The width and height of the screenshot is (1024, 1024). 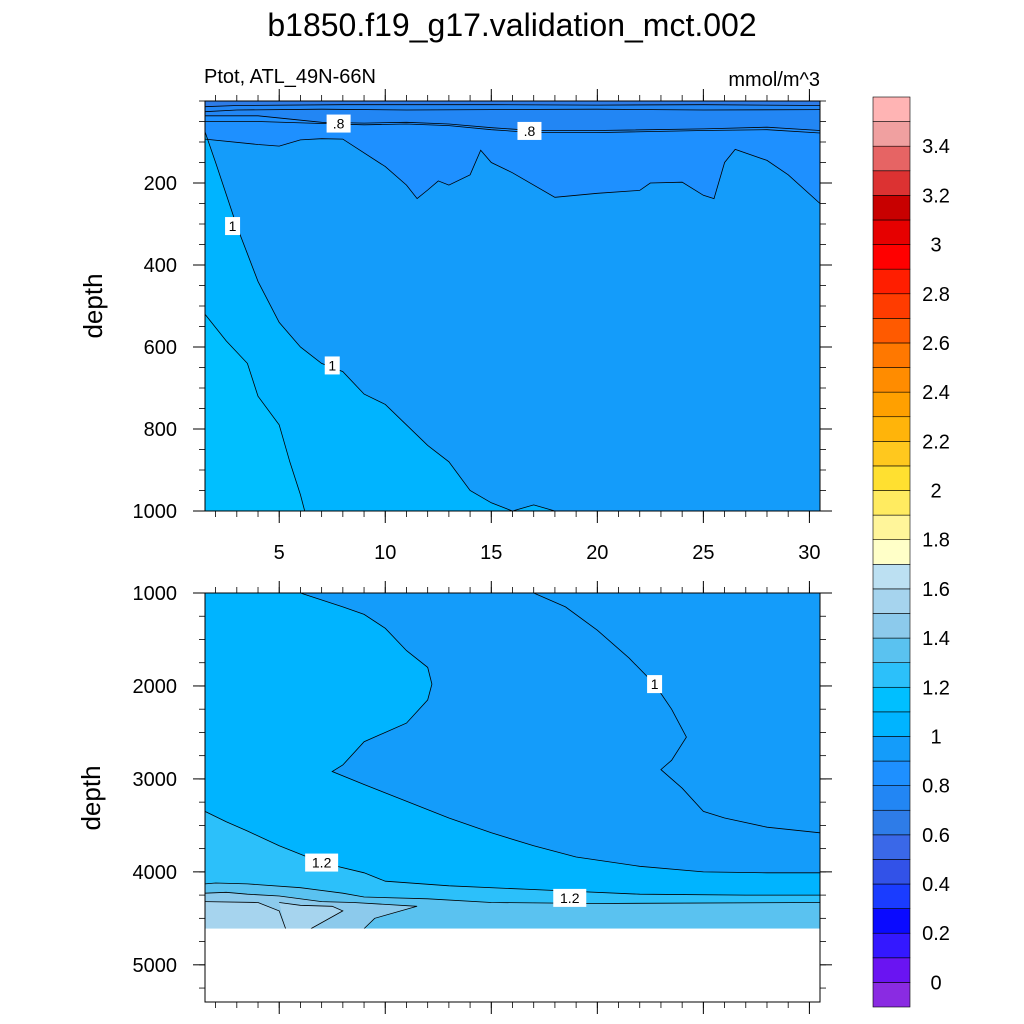 What do you see at coordinates (160, 266) in the screenshot?
I see `y-tick-label: 400` at bounding box center [160, 266].